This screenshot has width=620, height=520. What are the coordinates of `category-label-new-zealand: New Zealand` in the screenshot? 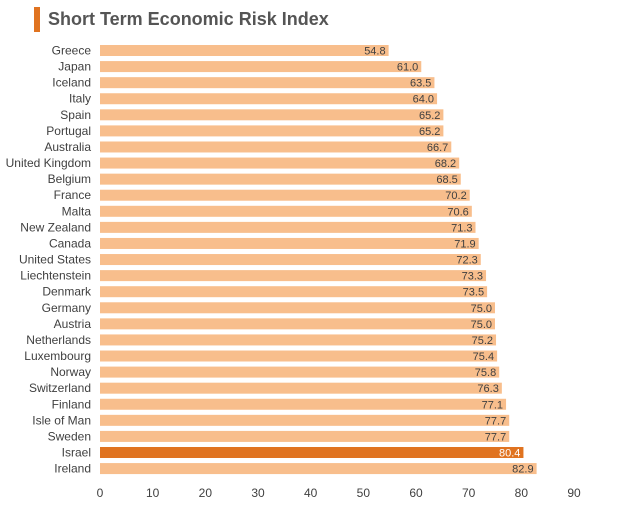 It's located at (55, 227).